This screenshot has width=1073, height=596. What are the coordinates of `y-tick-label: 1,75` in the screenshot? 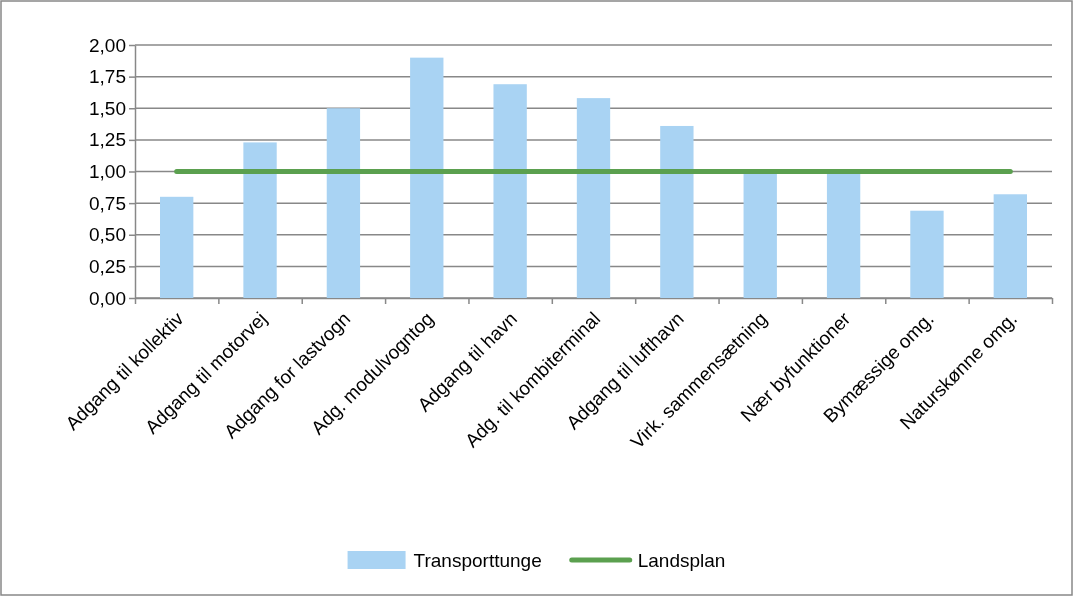 It's located at (107, 77).